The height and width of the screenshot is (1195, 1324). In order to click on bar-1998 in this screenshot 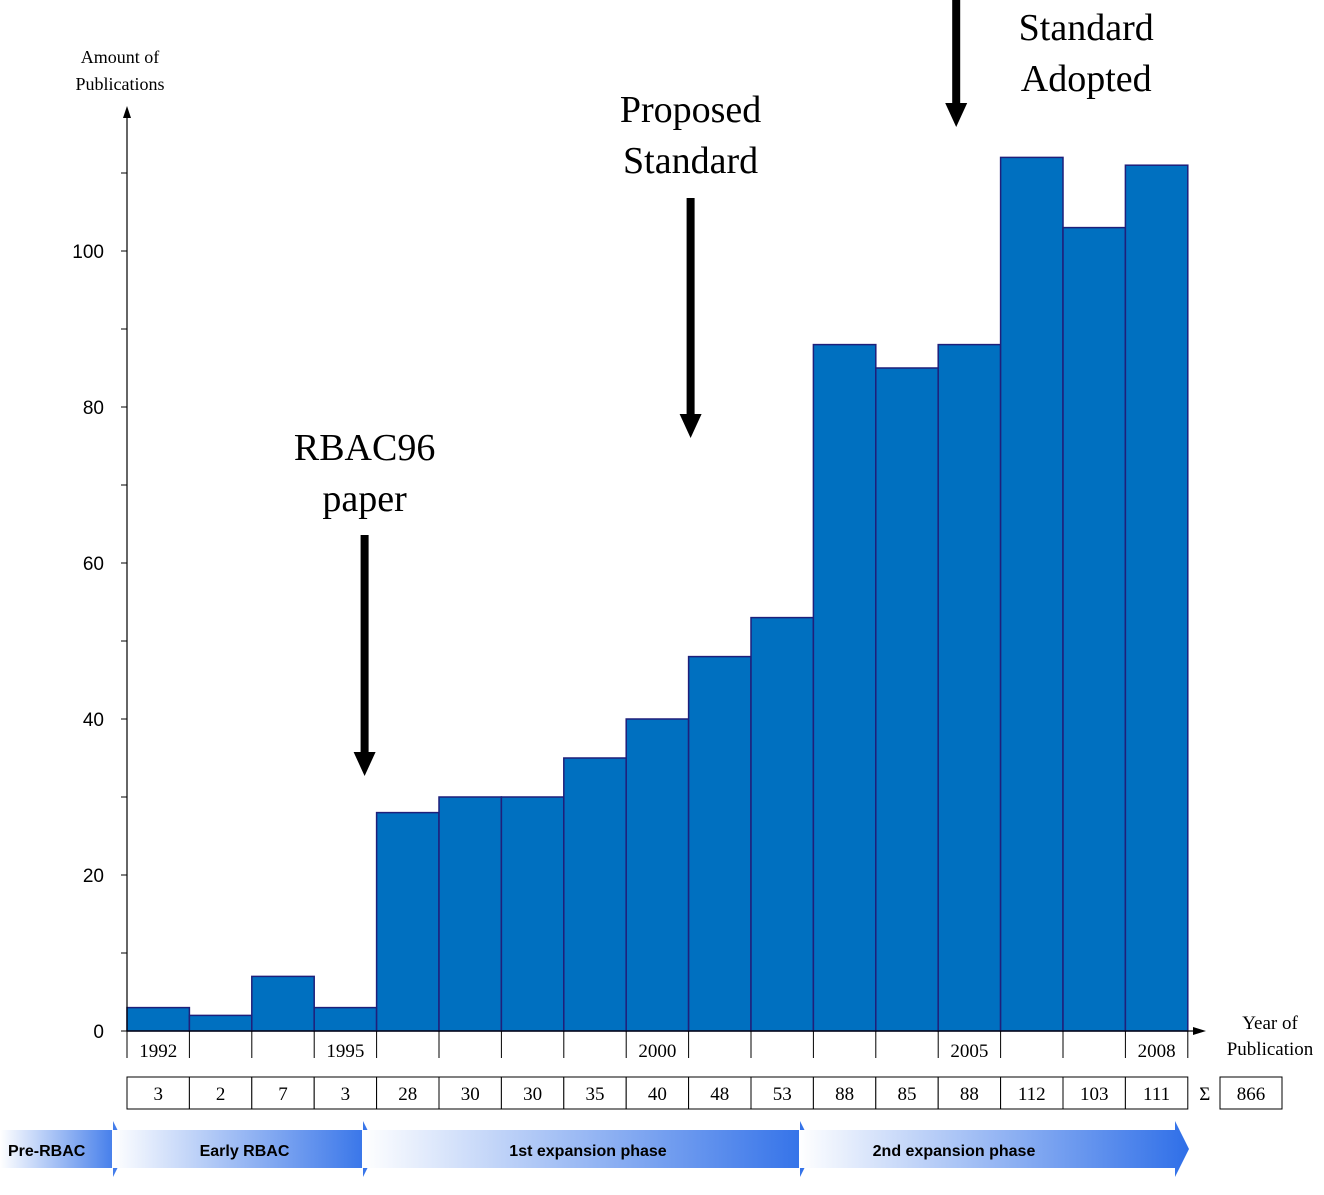, I will do `click(532, 914)`.